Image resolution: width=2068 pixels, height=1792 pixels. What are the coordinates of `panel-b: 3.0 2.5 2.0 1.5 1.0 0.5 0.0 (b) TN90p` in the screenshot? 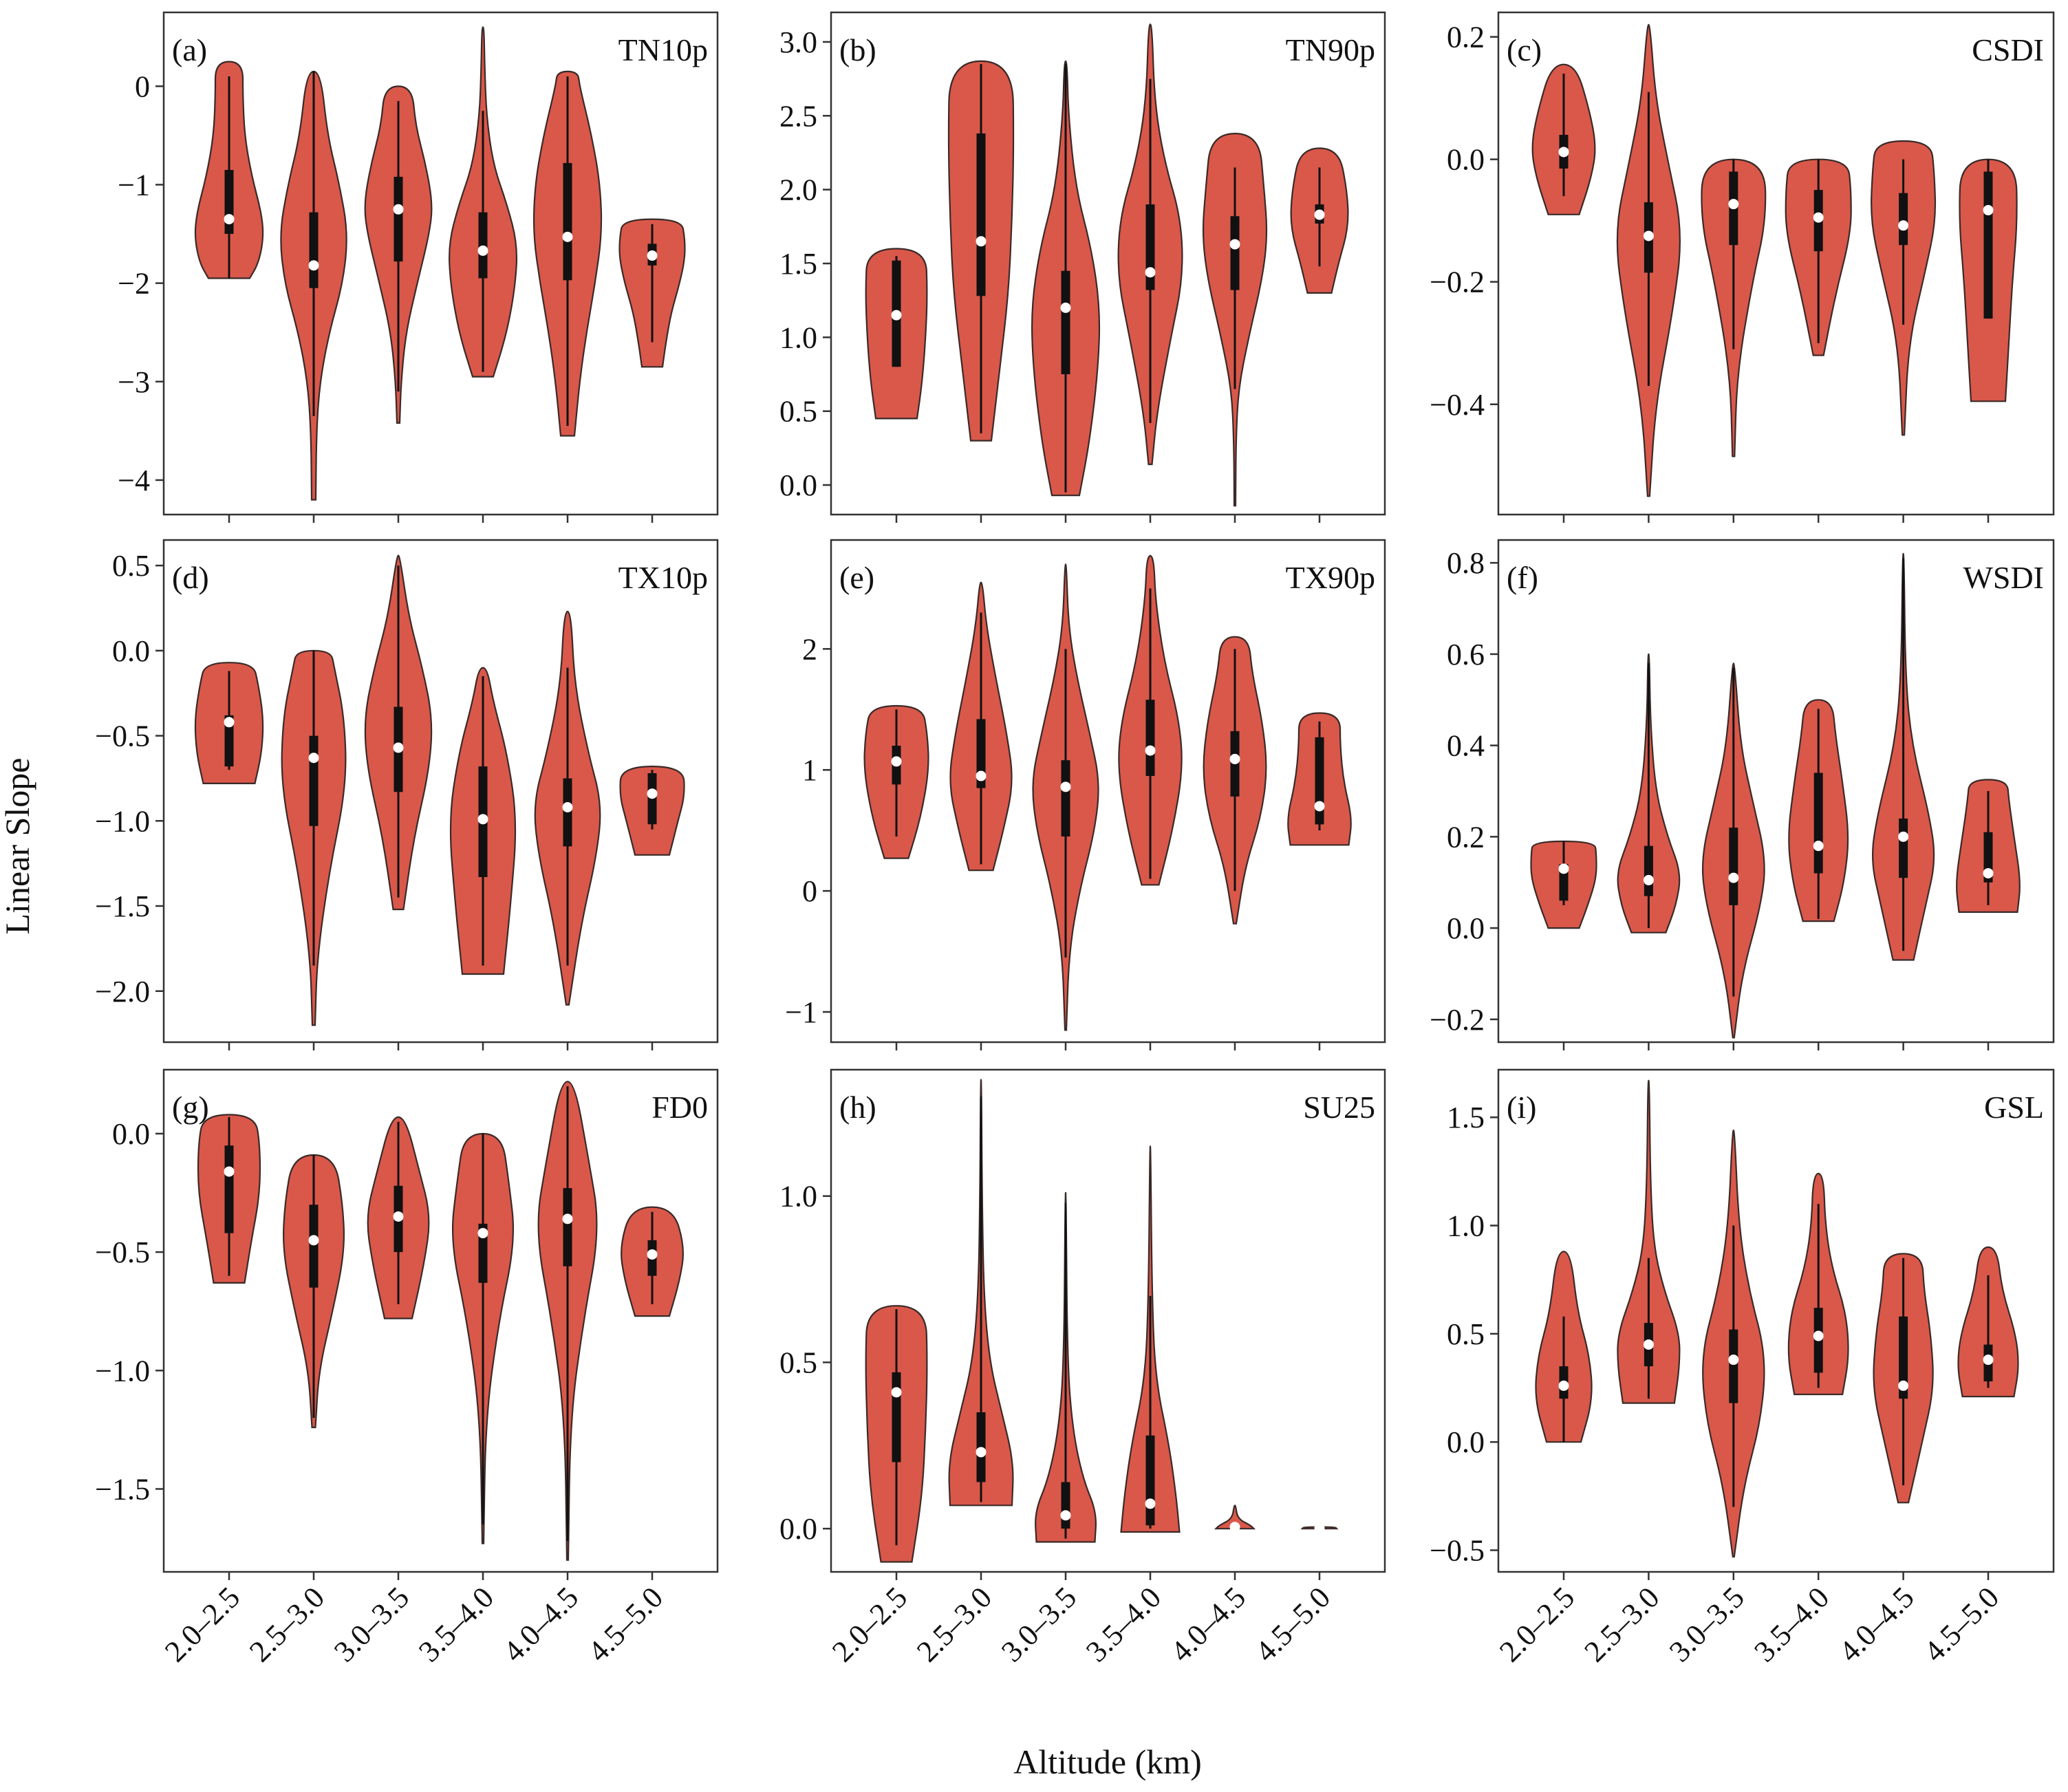 It's located at (1082, 267).